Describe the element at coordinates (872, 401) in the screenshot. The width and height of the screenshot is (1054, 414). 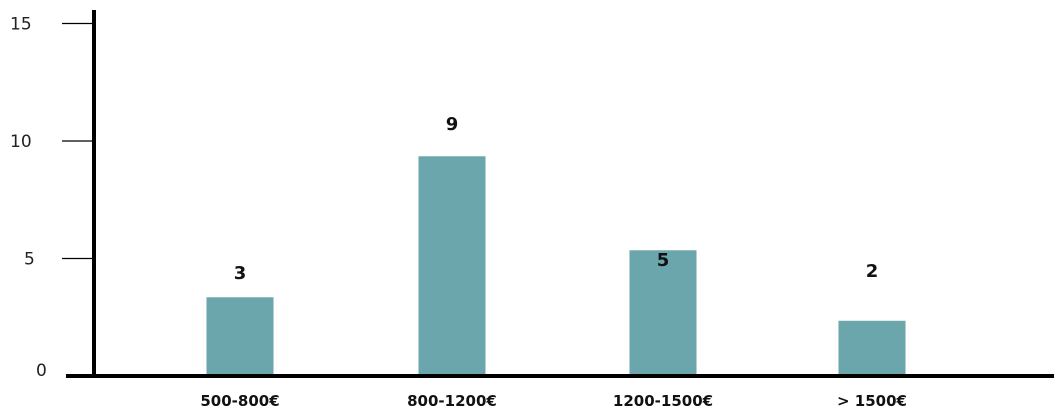
I see `category-label: > 1500€` at that location.